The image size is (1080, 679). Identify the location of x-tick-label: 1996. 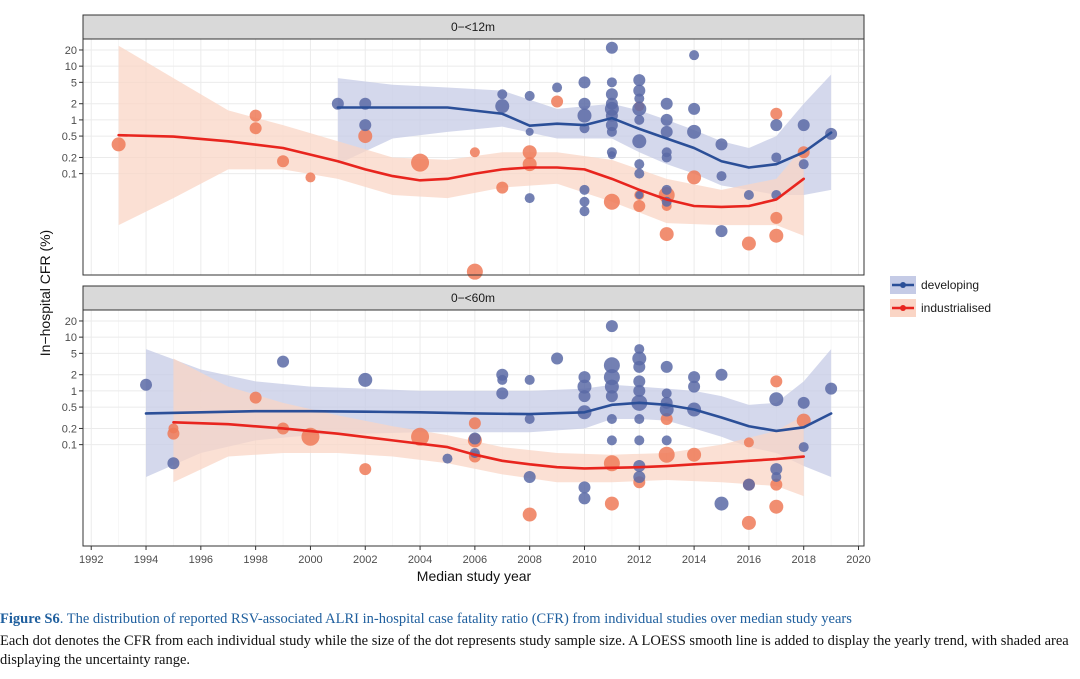
(201, 560).